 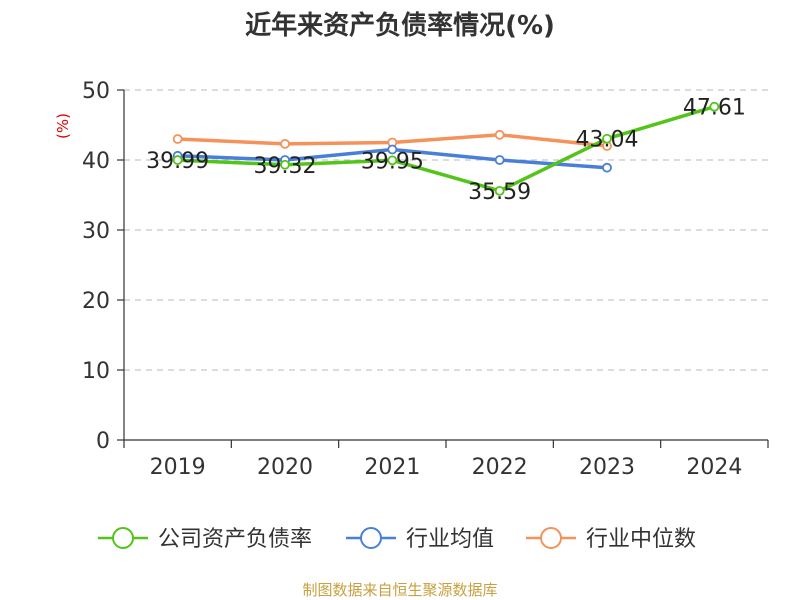 I want to click on data-label: 35.59, so click(x=499, y=192).